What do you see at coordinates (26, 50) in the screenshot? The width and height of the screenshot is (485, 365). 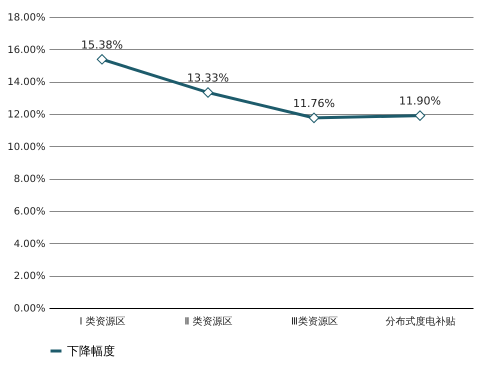 I see `y-tick-label: 16.00%` at bounding box center [26, 50].